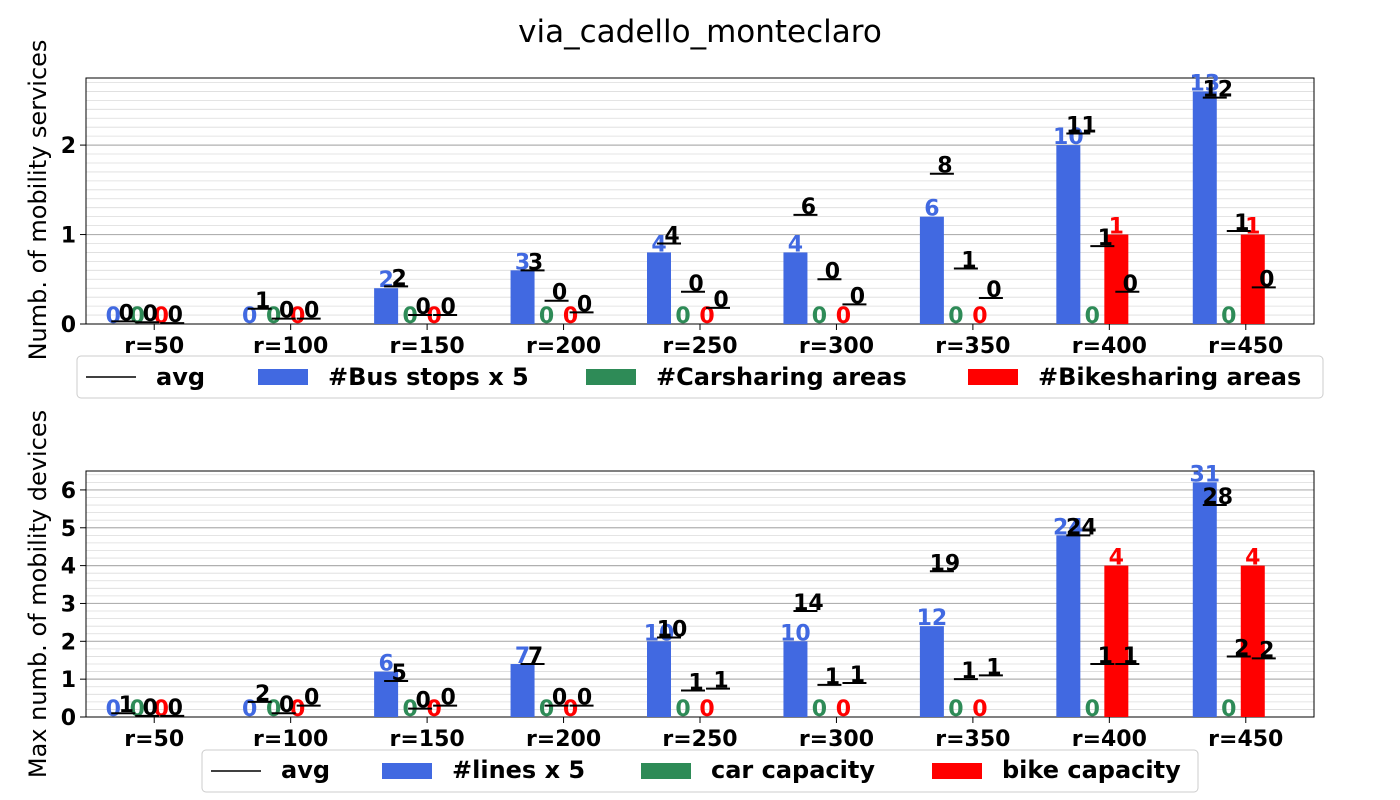  Describe the element at coordinates (535, 656) in the screenshot. I see `avg-value-label: 7` at that location.